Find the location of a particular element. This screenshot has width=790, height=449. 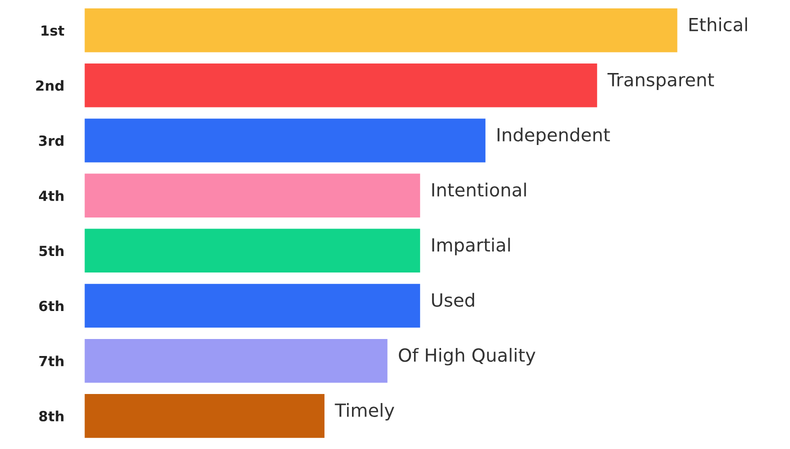

annotation: Impartial is located at coordinates (471, 247).